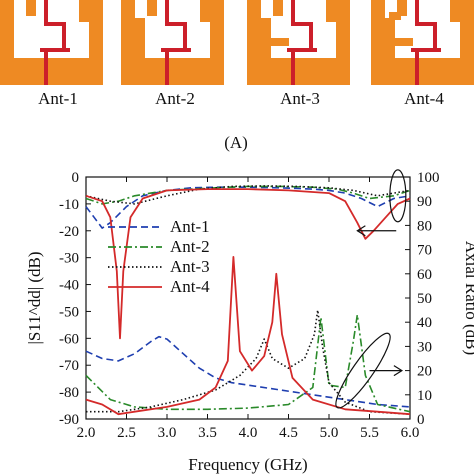 Image resolution: width=474 pixels, height=474 pixels. I want to click on antenna-label-2: Ant-2, so click(175, 98).